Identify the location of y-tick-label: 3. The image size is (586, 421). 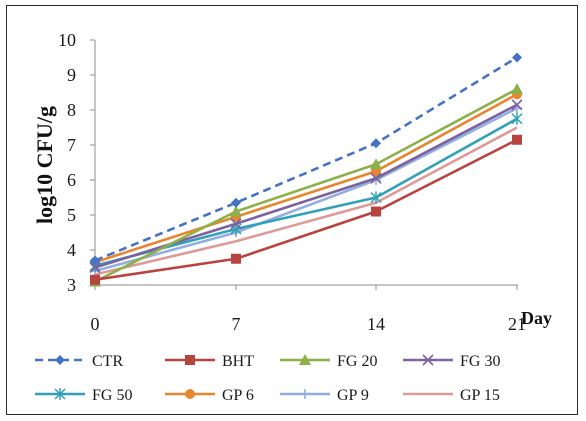
(71, 285).